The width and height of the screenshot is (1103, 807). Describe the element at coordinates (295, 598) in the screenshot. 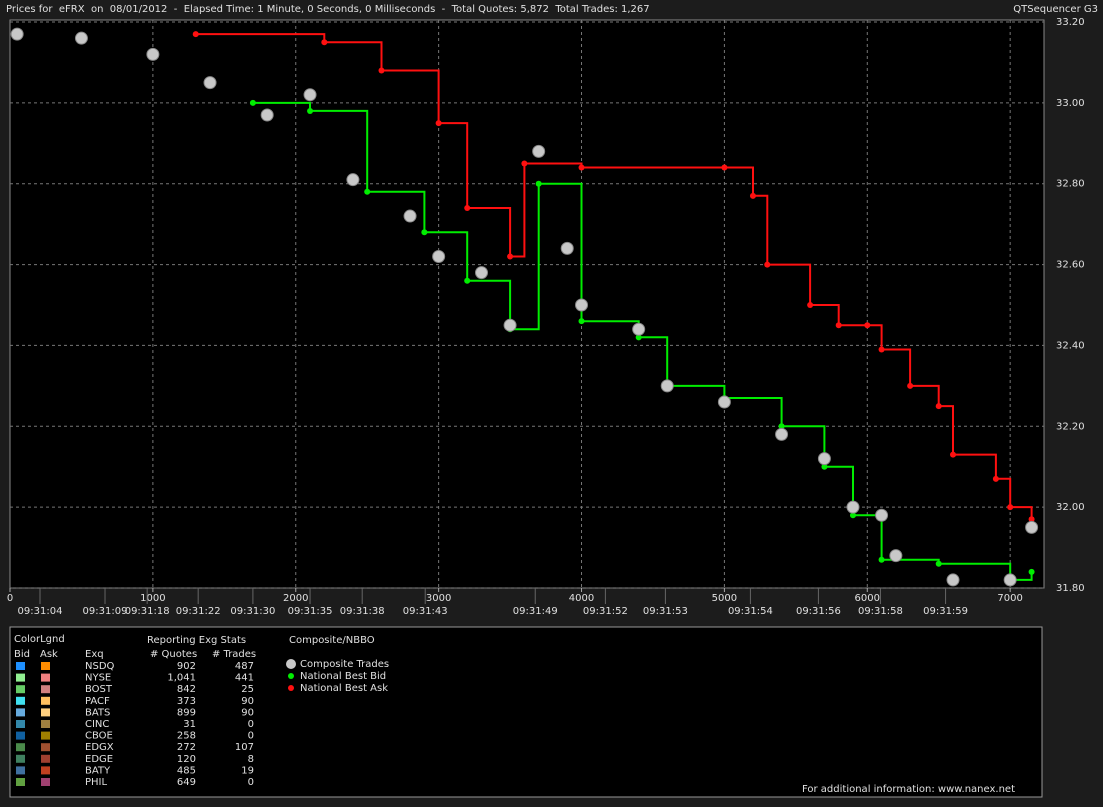

I see `x-tick-label: 2000` at that location.